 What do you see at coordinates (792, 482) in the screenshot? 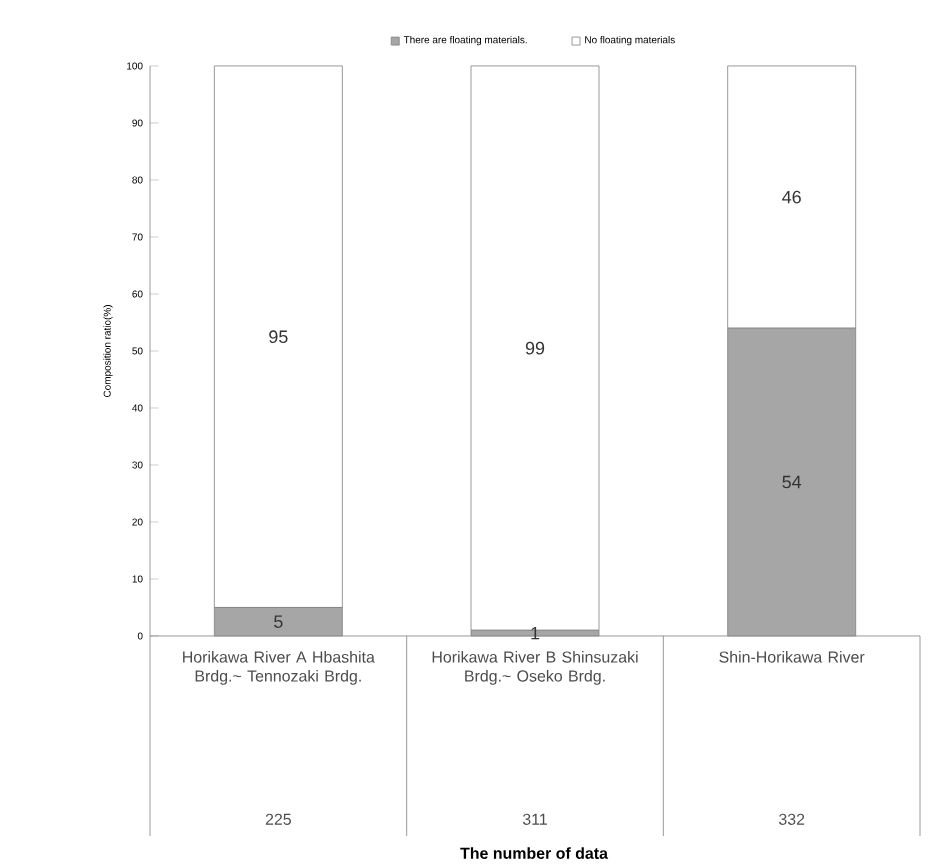
I see `data-label: 54` at bounding box center [792, 482].